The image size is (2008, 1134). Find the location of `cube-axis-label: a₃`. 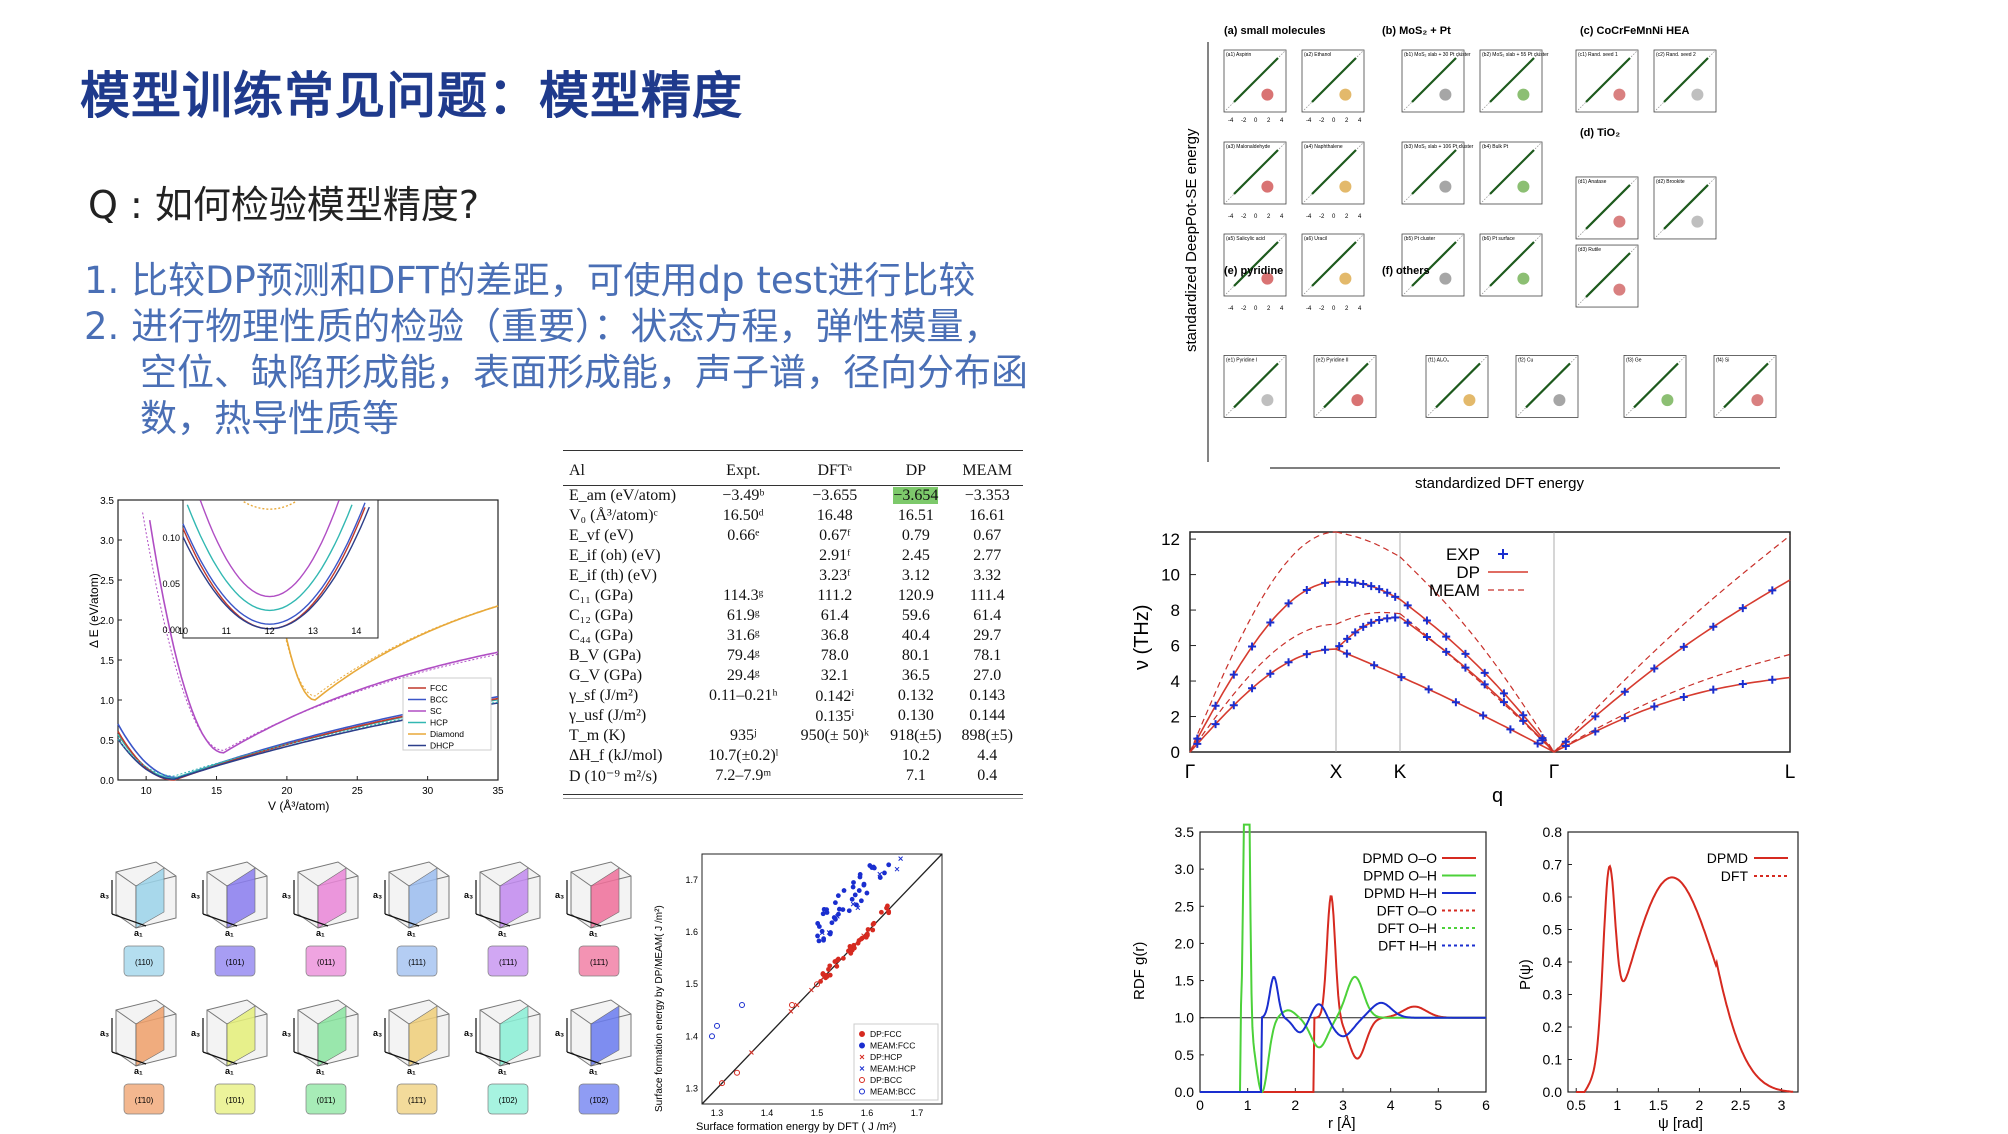

cube-axis-label: a₃ is located at coordinates (559, 895).